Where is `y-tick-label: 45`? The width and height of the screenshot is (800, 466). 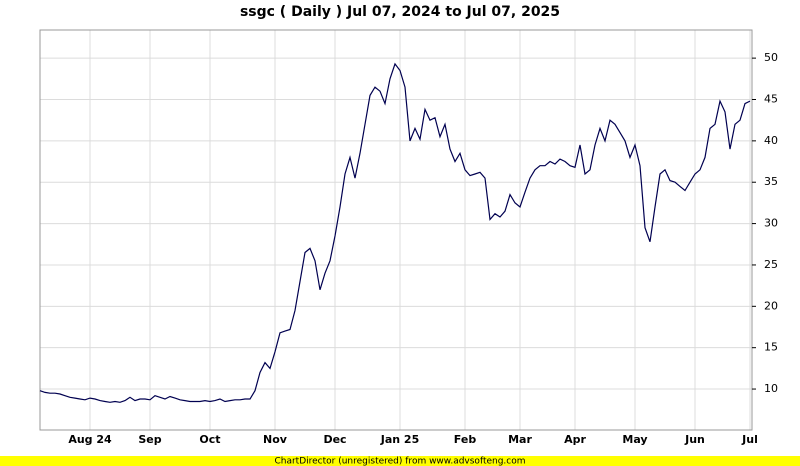
y-tick-label: 45 is located at coordinates (771, 98).